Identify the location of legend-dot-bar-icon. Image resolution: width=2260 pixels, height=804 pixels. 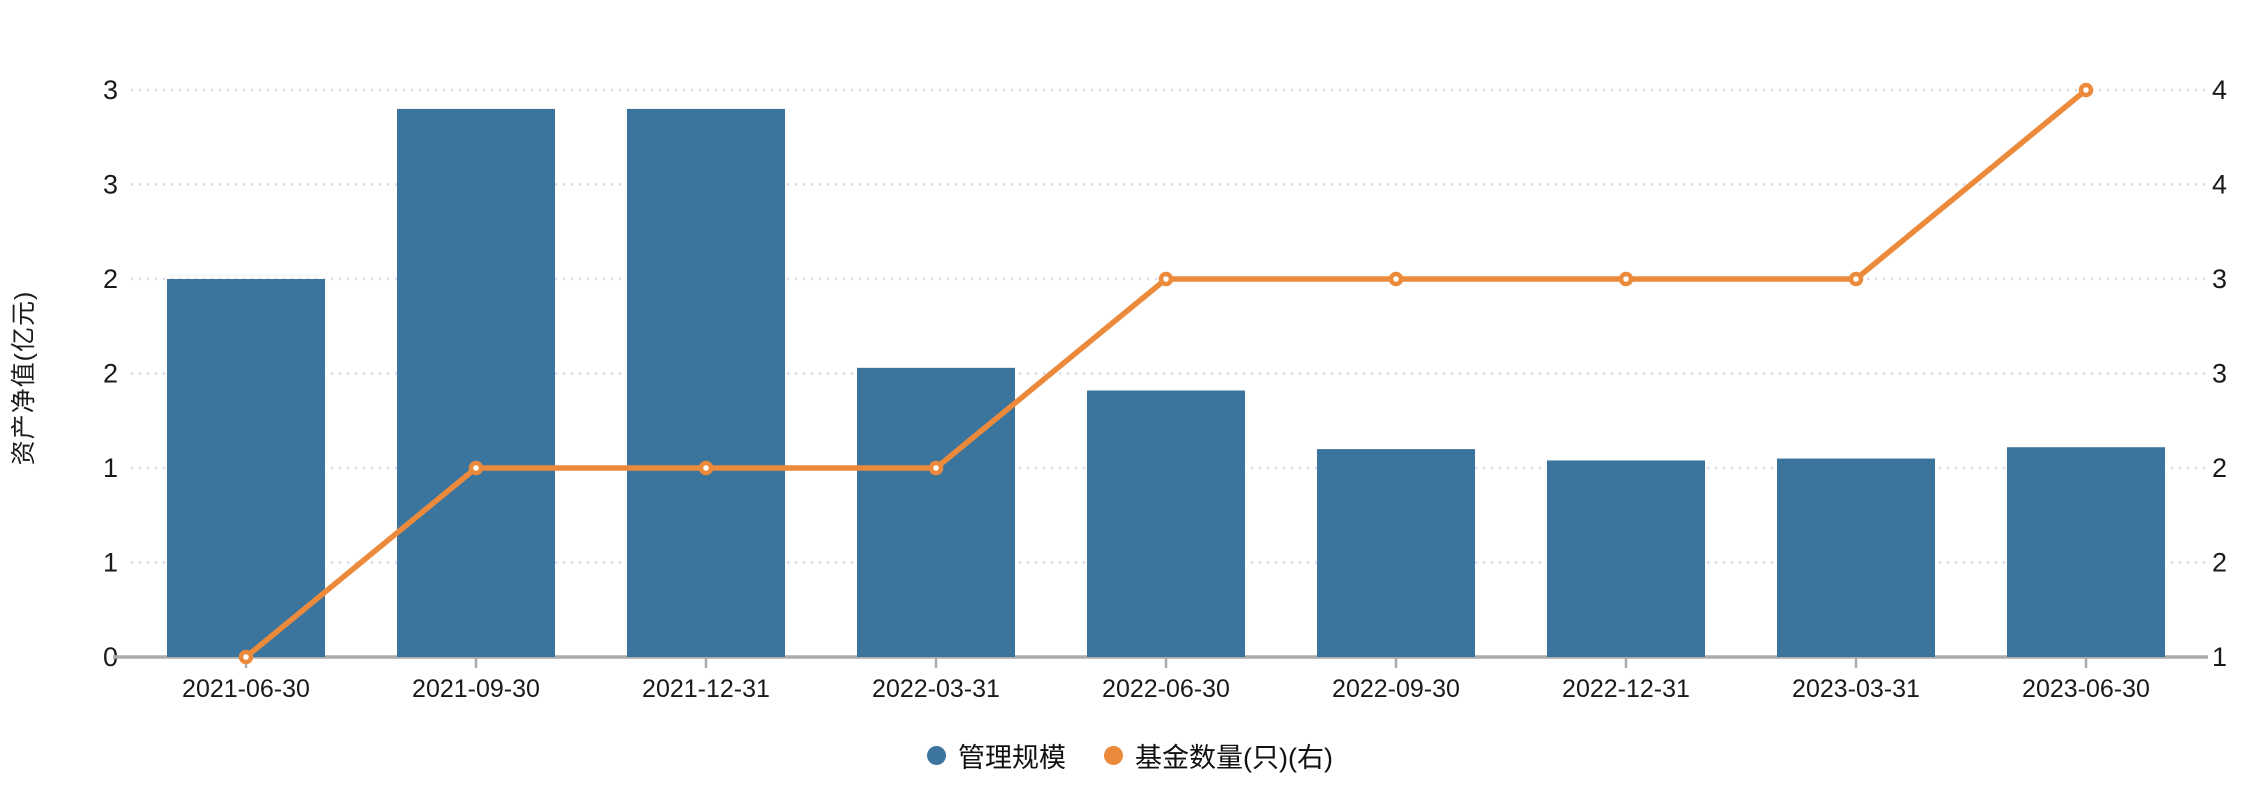
(937, 755).